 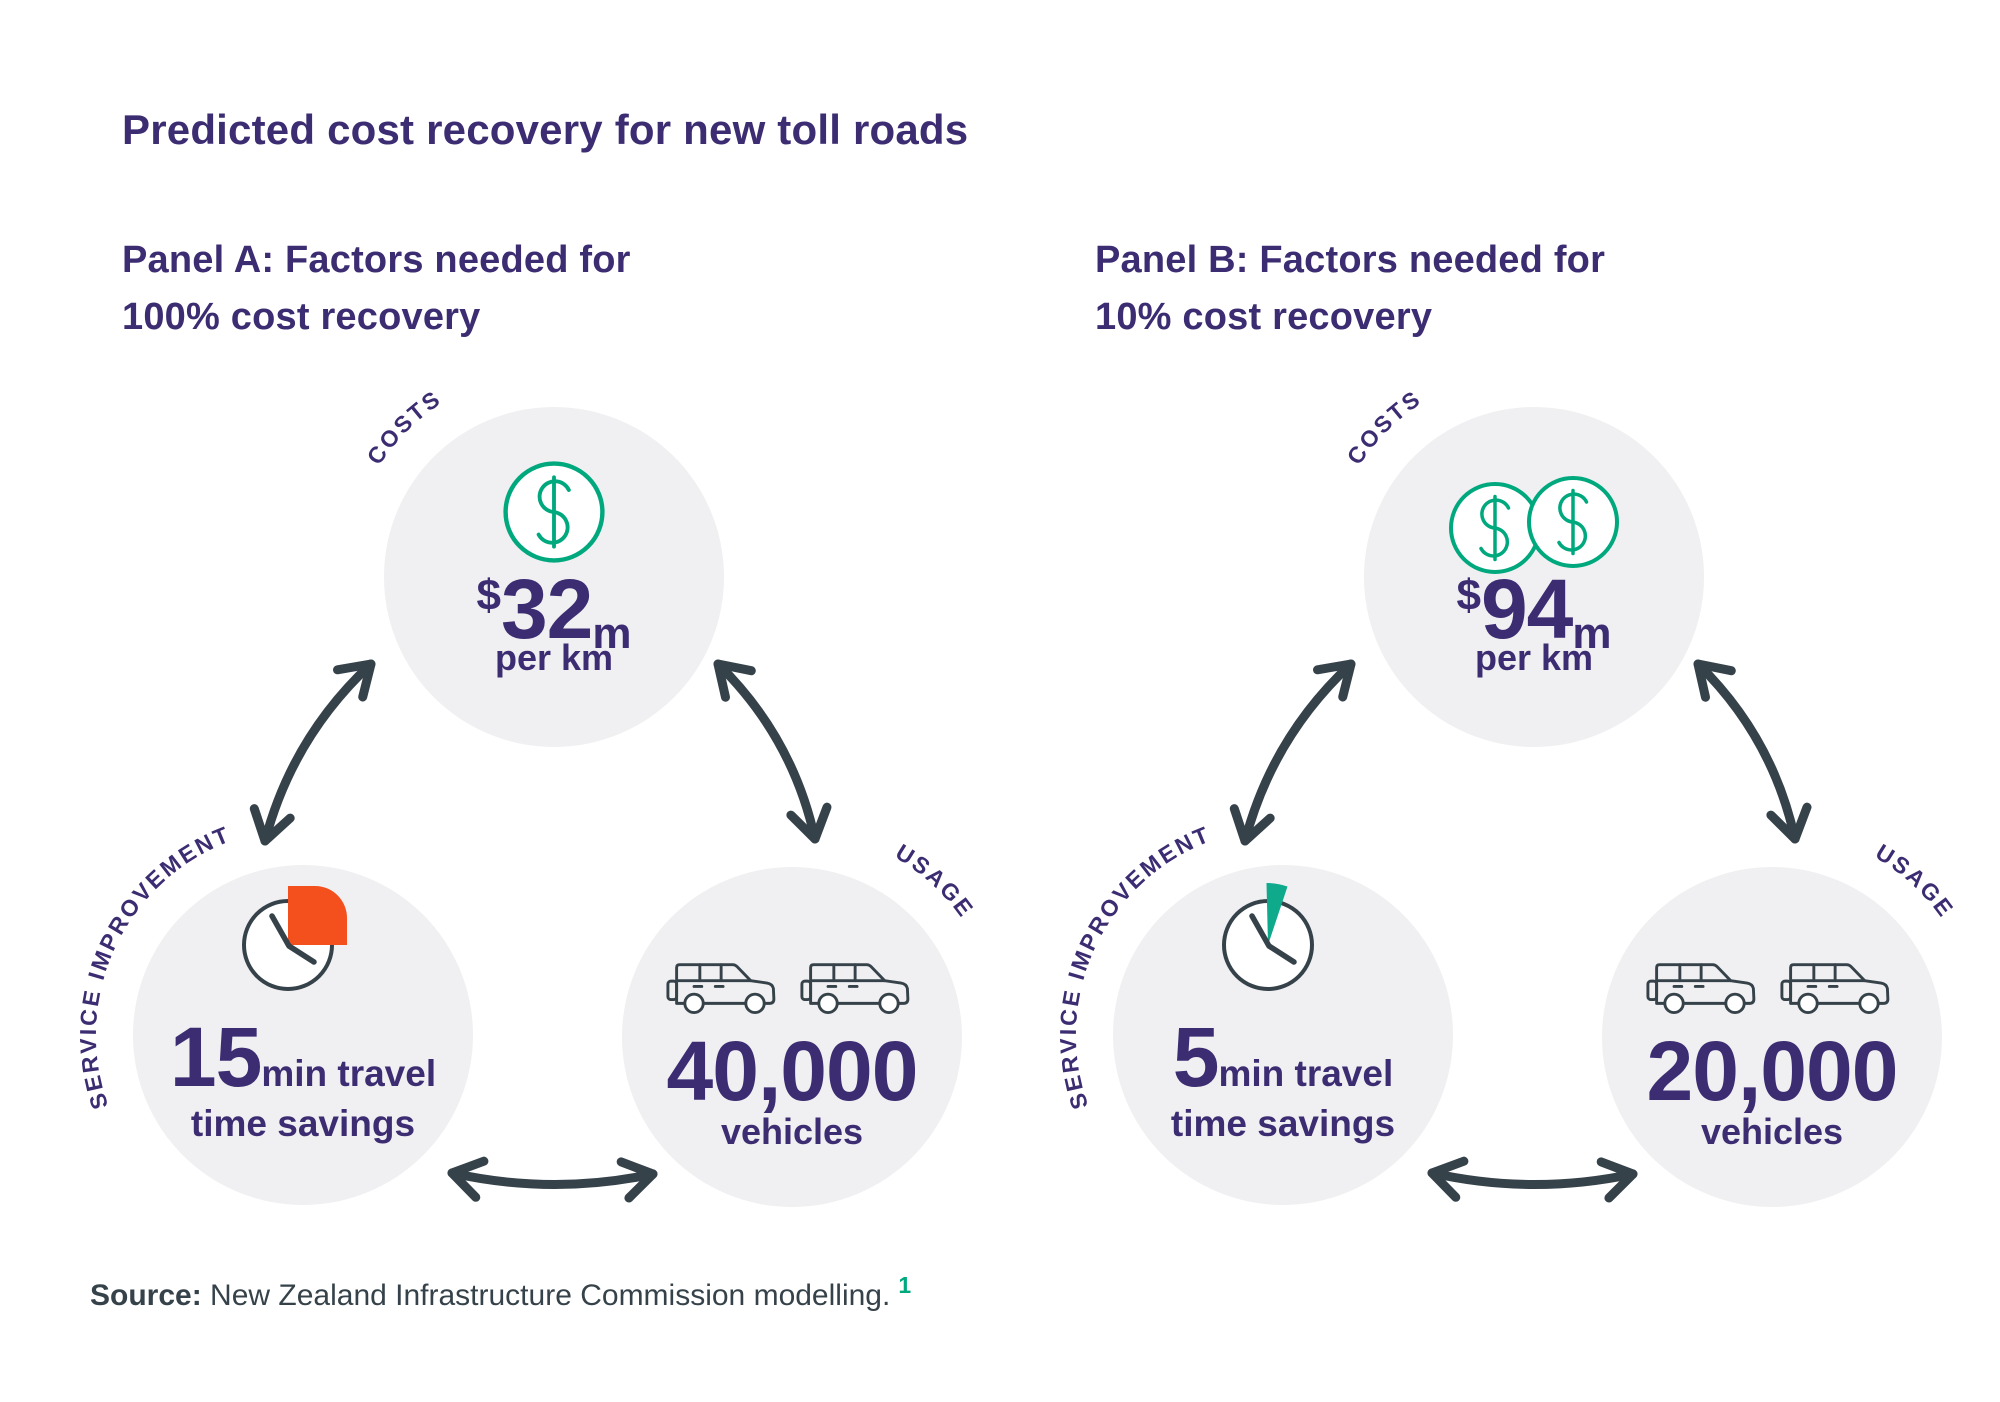 I want to click on cost-amount: 32, so click(x=546, y=609).